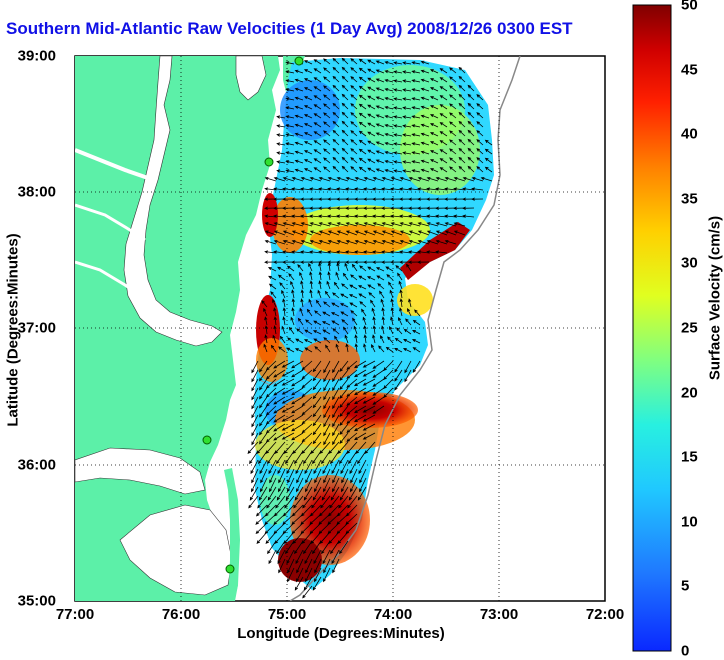 Image resolution: width=724 pixels, height=660 pixels. What do you see at coordinates (689, 522) in the screenshot?
I see `colorbar-tick-label: 10` at bounding box center [689, 522].